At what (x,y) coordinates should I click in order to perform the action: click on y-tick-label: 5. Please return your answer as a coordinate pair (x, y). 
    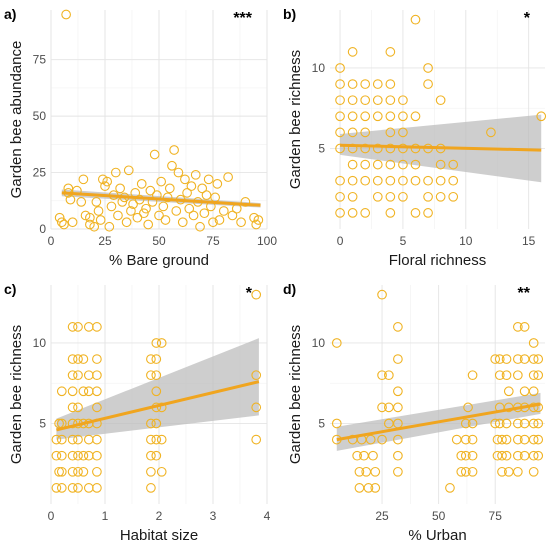
    Looking at the image, I should click on (321, 148).